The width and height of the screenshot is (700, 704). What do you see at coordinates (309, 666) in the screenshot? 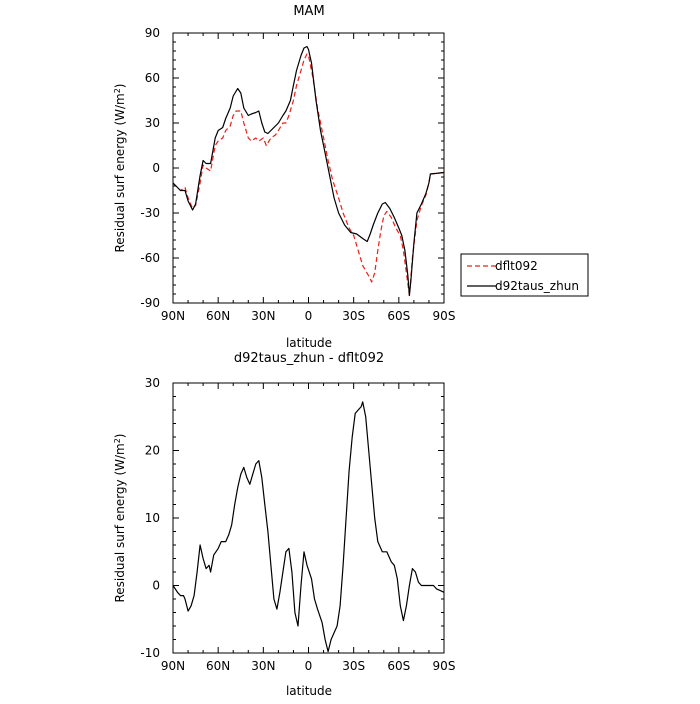
I see `x-tick-label-bottom: 0` at bounding box center [309, 666].